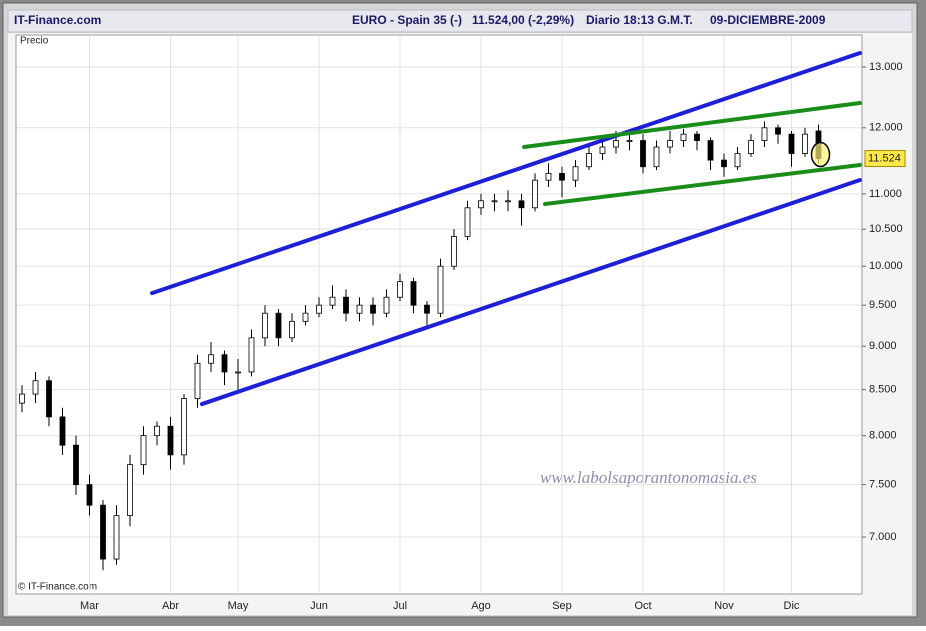 This screenshot has width=926, height=631. I want to click on x-tick-label: Sep, so click(562, 606).